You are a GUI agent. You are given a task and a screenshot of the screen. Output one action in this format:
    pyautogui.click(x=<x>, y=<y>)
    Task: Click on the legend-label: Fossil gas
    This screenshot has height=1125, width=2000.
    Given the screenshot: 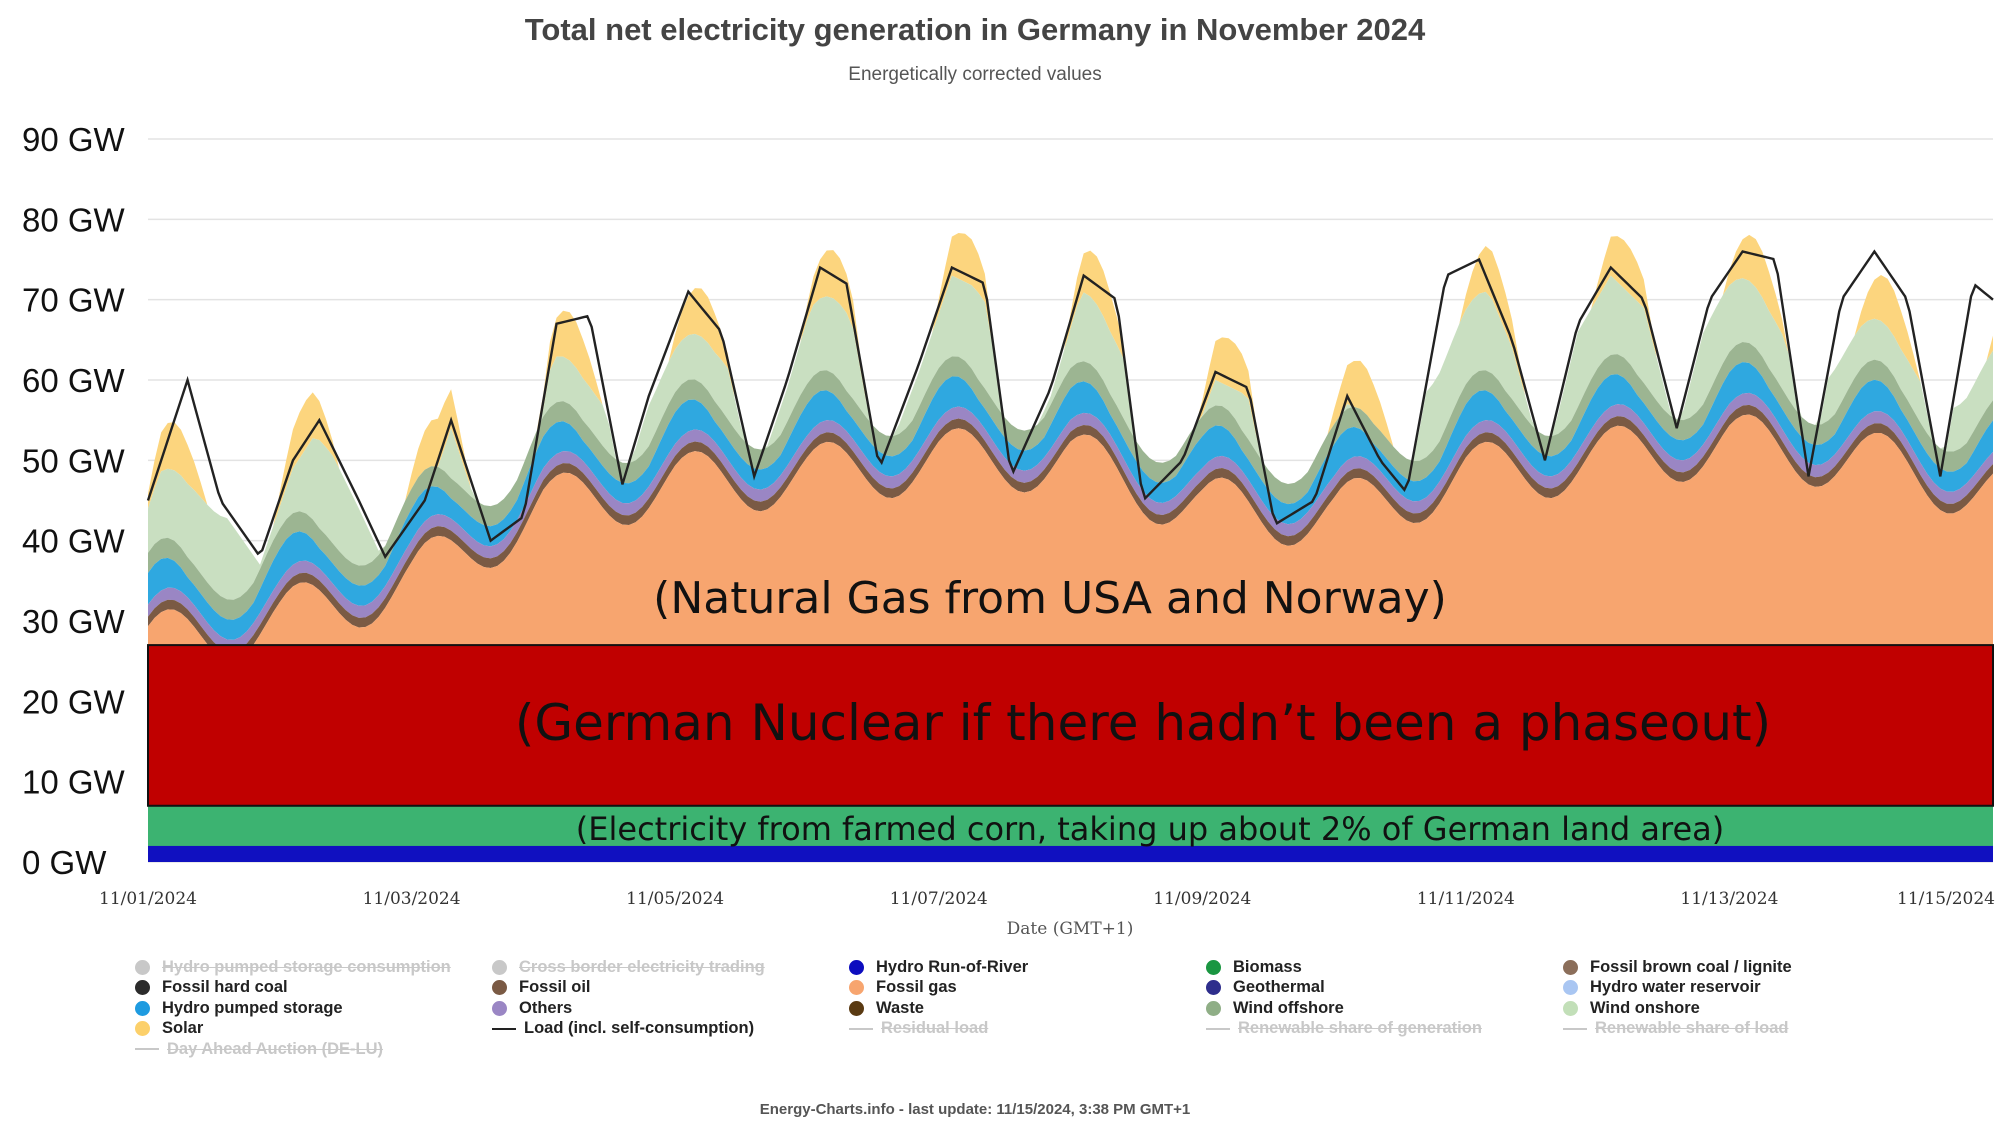 What is the action you would take?
    pyautogui.click(x=916, y=987)
    